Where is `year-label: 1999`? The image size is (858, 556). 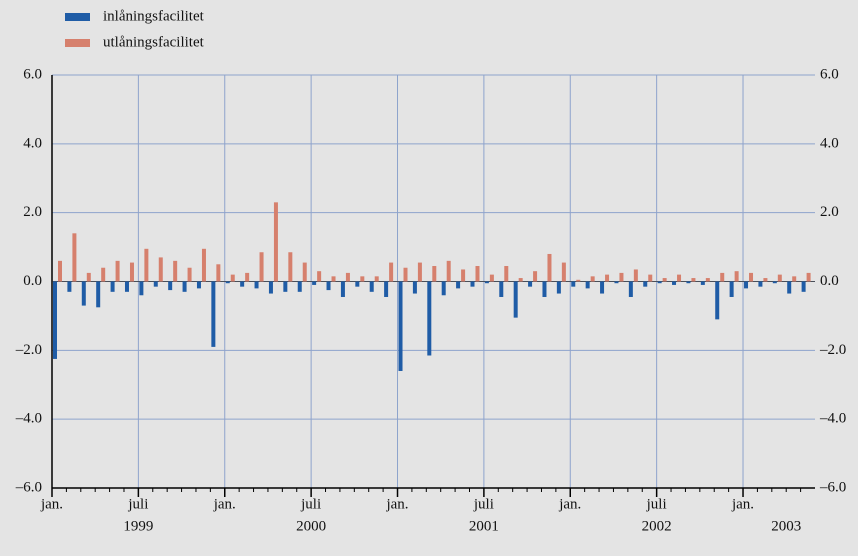
year-label: 1999 is located at coordinates (138, 526).